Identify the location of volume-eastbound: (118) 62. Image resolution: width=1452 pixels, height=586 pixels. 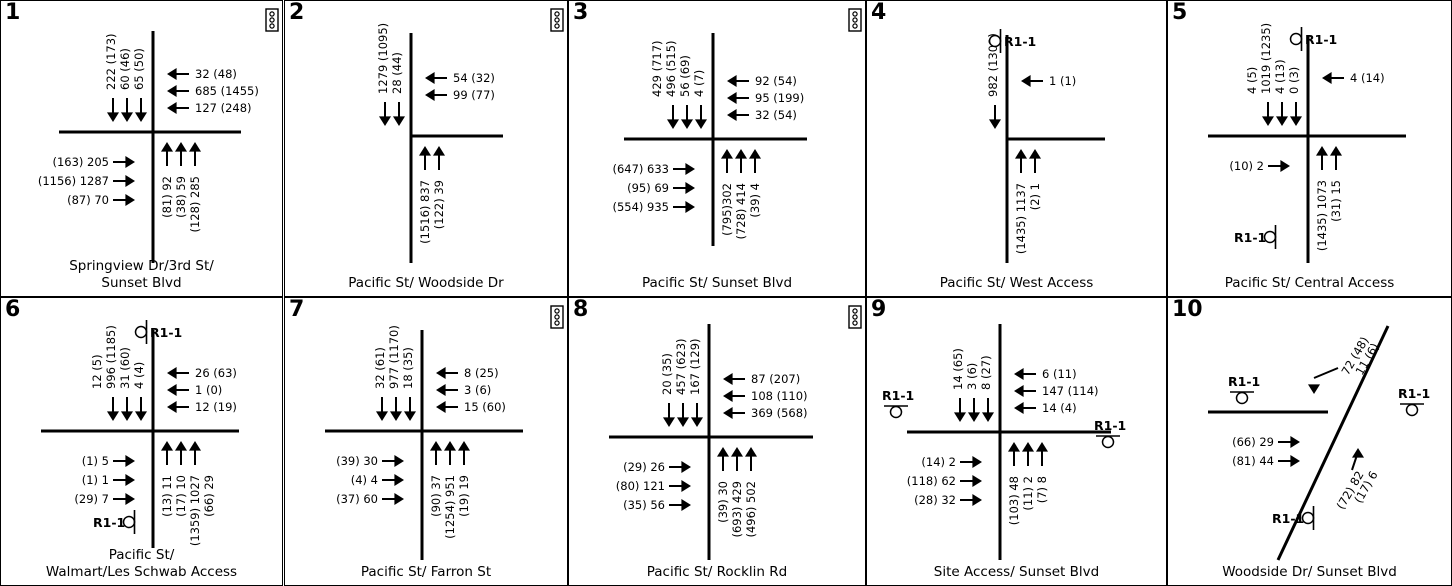
(931, 481).